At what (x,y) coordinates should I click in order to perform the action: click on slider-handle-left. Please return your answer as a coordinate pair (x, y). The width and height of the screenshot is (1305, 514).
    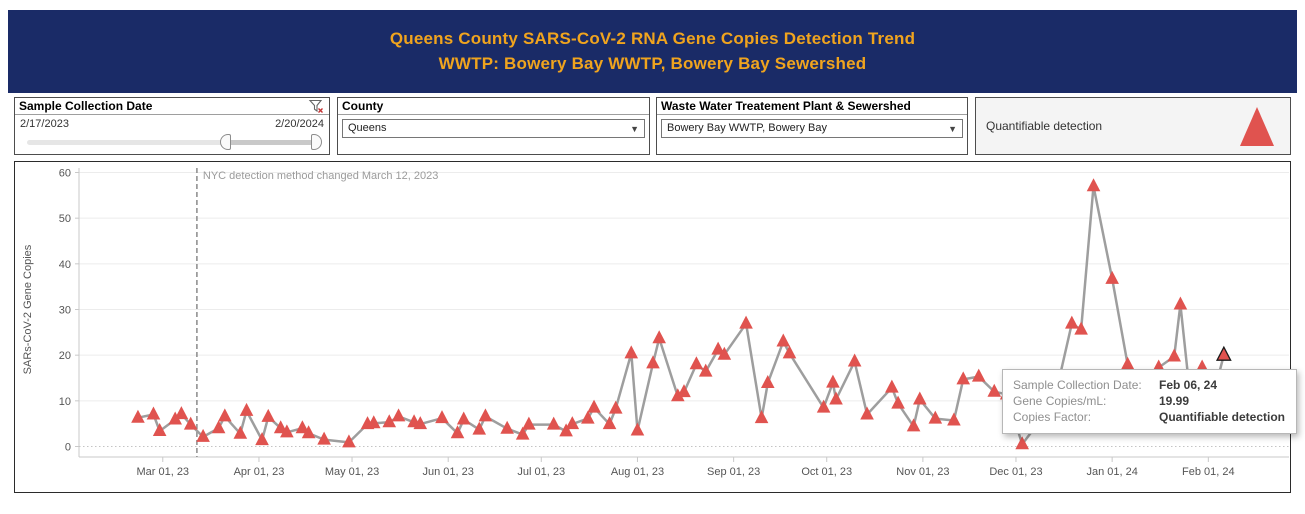
    Looking at the image, I should click on (225, 142).